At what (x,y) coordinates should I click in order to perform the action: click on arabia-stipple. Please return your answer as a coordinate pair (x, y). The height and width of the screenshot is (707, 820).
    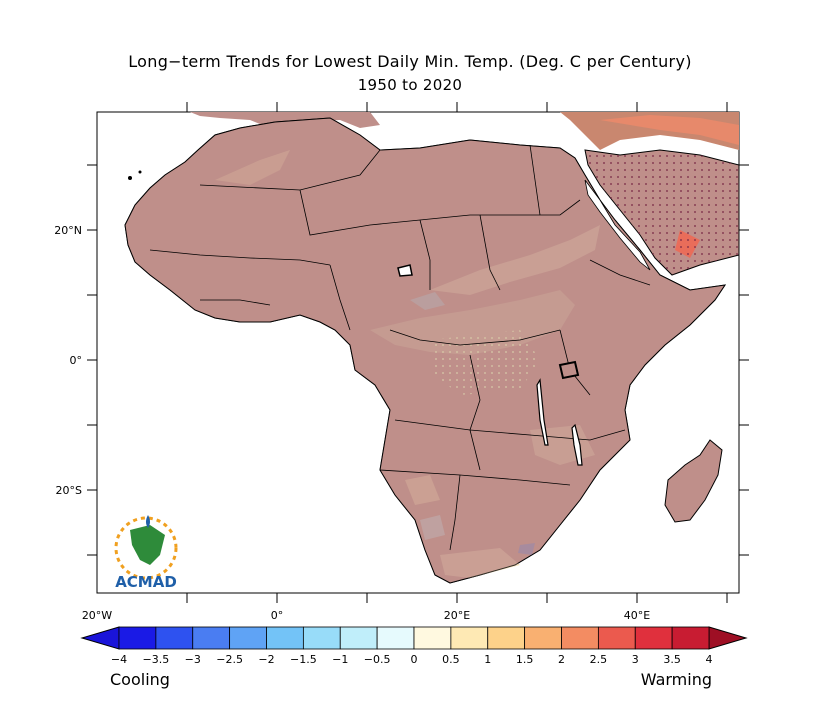
    Looking at the image, I should click on (662, 212).